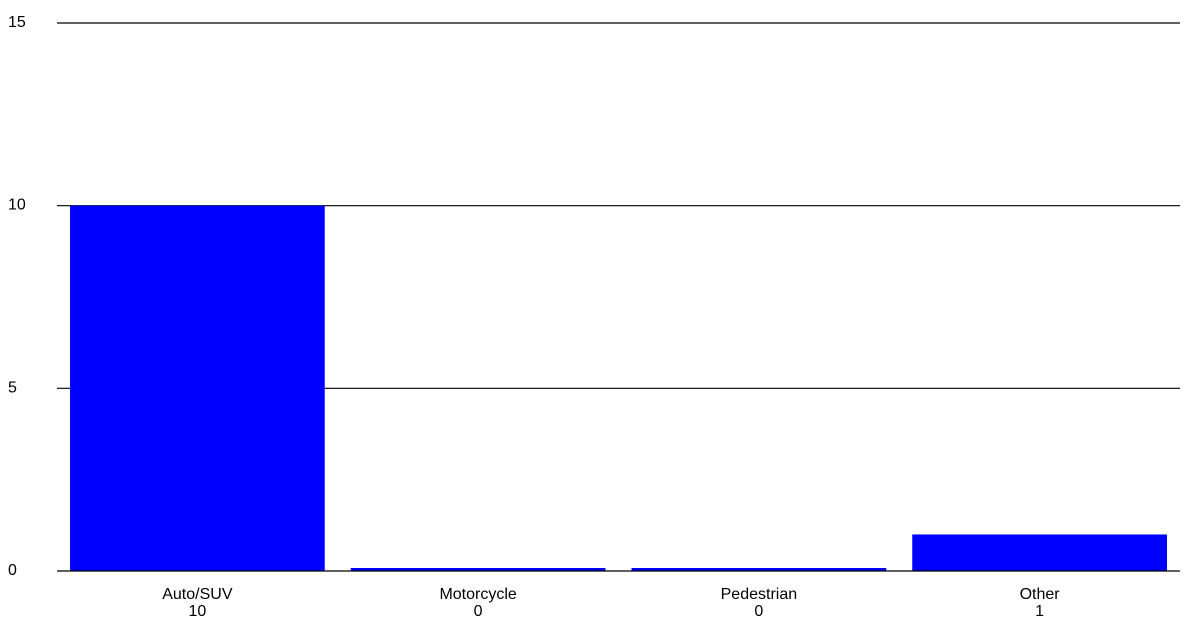 The height and width of the screenshot is (632, 1190). What do you see at coordinates (12, 570) in the screenshot?
I see `y-tick-label: 0` at bounding box center [12, 570].